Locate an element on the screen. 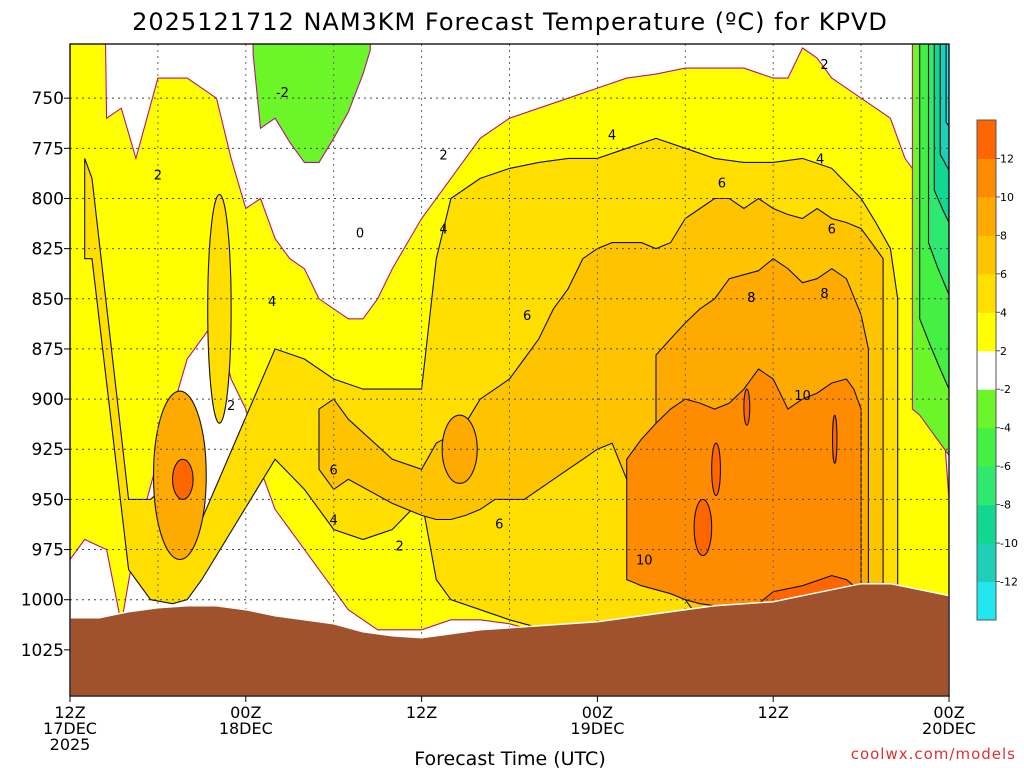  x-tick-label: 20DEC is located at coordinates (949, 728).